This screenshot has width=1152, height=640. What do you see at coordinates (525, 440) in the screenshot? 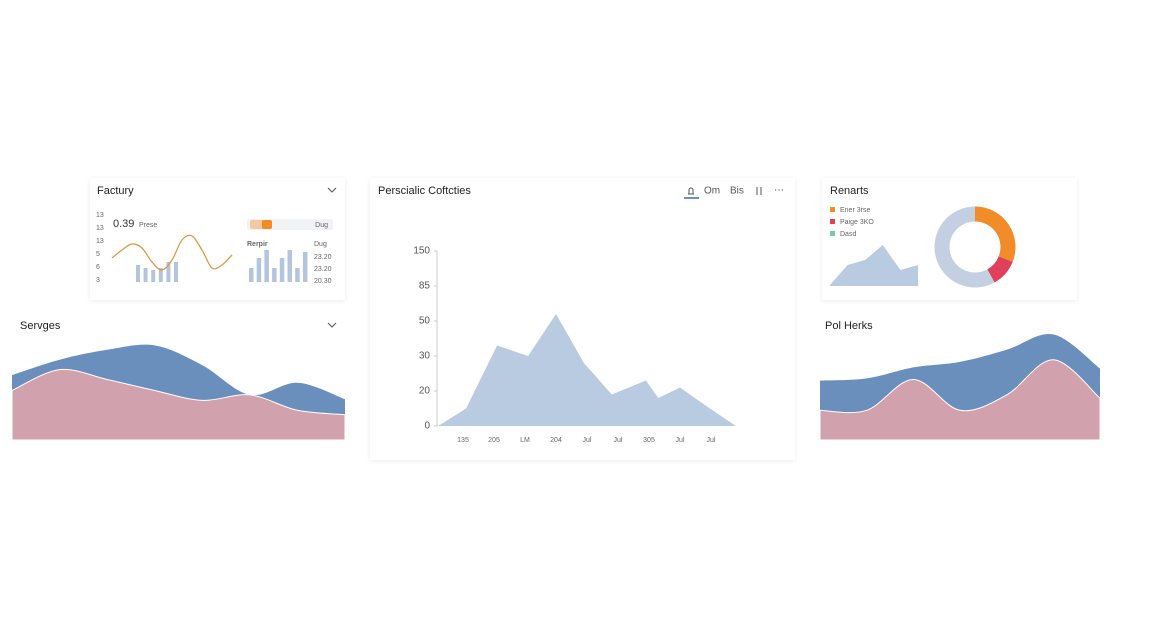
I see `x-tick-label: LM` at bounding box center [525, 440].